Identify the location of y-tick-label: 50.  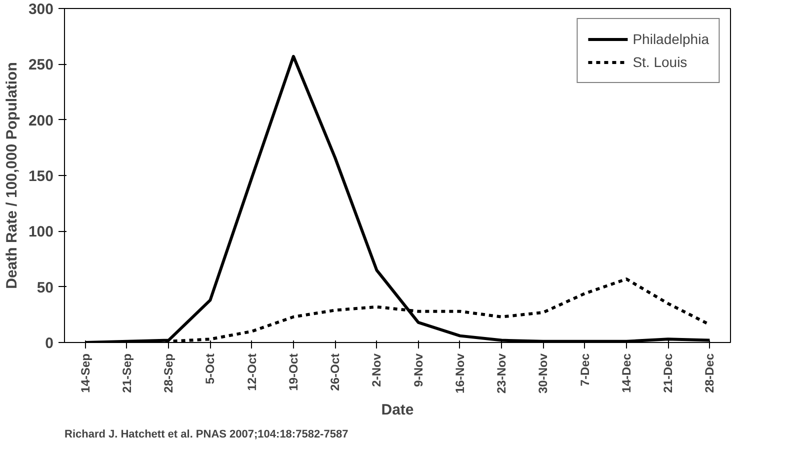
(45, 287).